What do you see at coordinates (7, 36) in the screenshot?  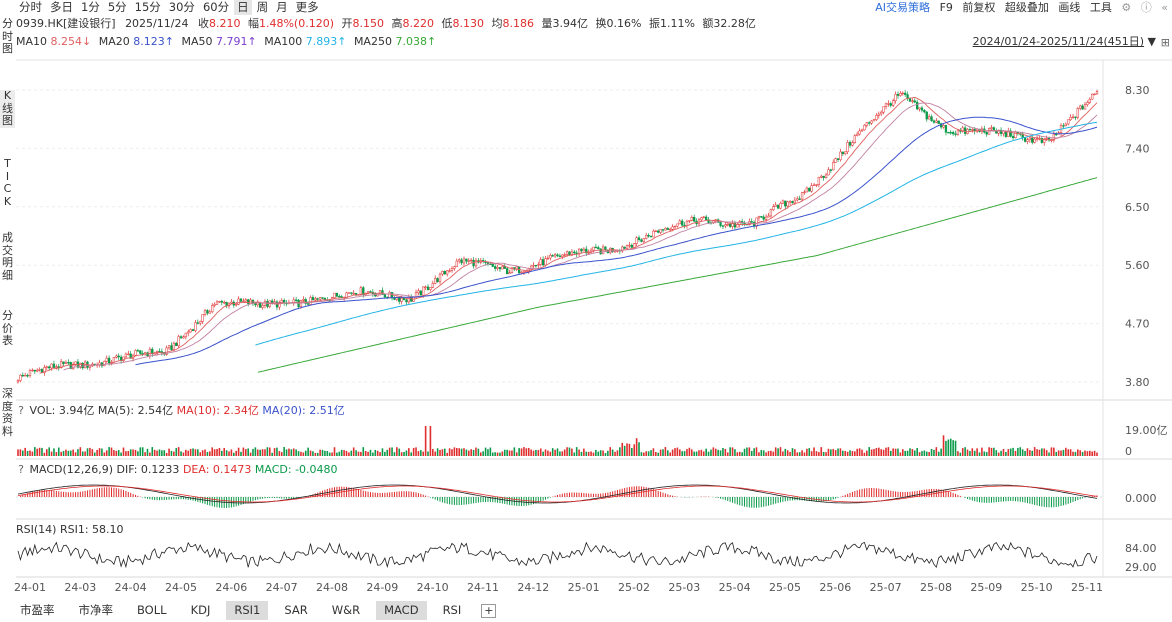 I see `side-nav-item-0: 分时图` at bounding box center [7, 36].